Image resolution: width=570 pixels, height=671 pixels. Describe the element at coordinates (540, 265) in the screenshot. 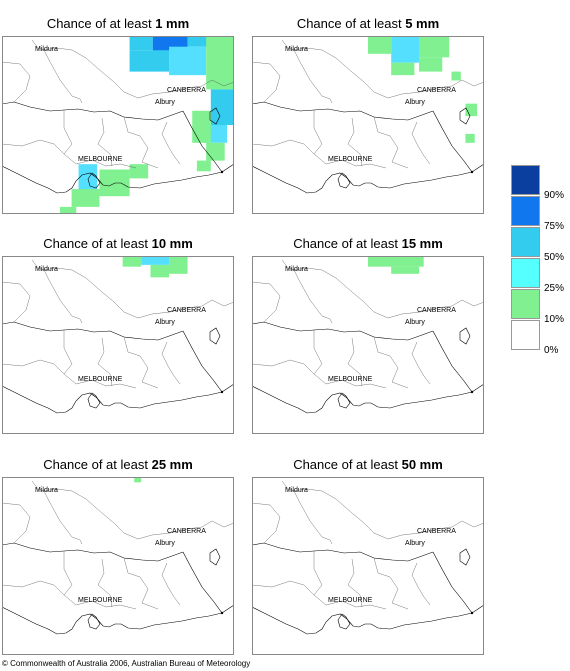

I see `probability-legend: 90% 75% 50% 25% 10% 0%` at that location.